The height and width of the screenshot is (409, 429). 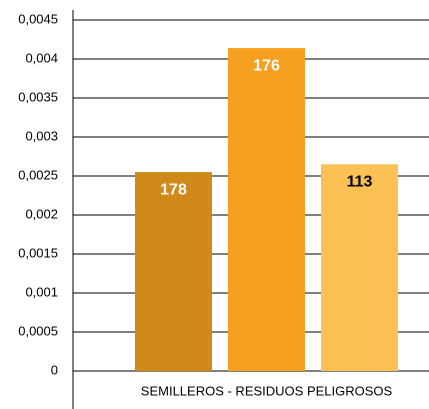 What do you see at coordinates (38, 174) in the screenshot?
I see `y-tick-label: 0,0025` at bounding box center [38, 174].